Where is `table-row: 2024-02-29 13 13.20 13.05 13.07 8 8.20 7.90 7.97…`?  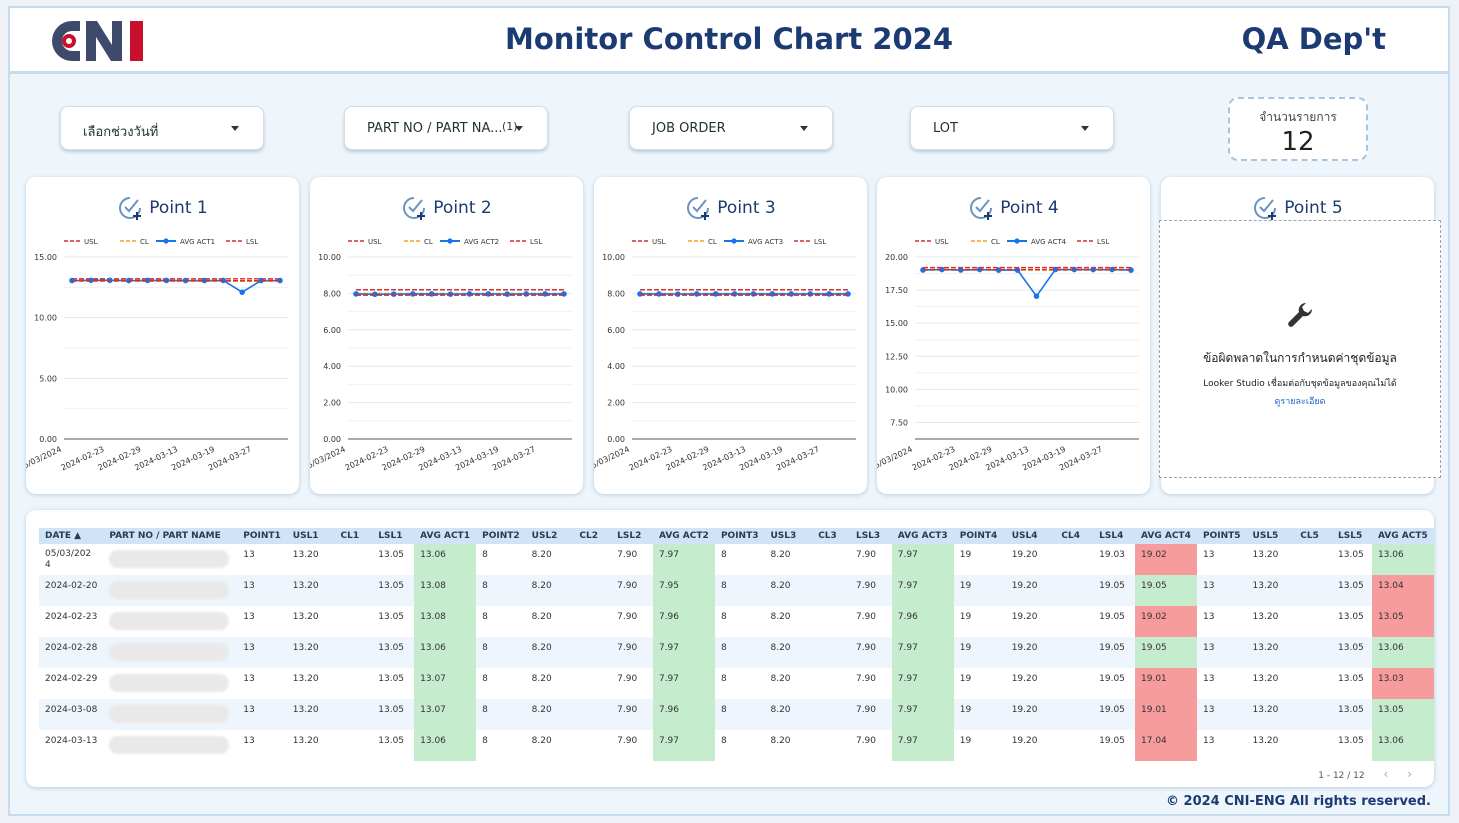
table-row: 2024-02-29 13 13.20 13.05 13.07 8 8.20 7.90 7.97… is located at coordinates (736, 683).